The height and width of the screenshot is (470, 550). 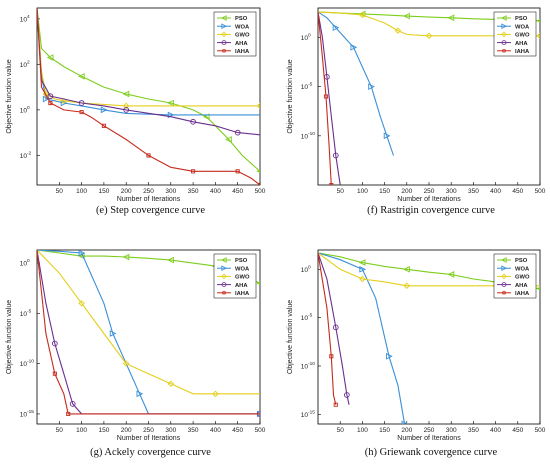 What do you see at coordinates (431, 452) in the screenshot?
I see `panel-caption: (h) Griewank covergence curve` at bounding box center [431, 452].